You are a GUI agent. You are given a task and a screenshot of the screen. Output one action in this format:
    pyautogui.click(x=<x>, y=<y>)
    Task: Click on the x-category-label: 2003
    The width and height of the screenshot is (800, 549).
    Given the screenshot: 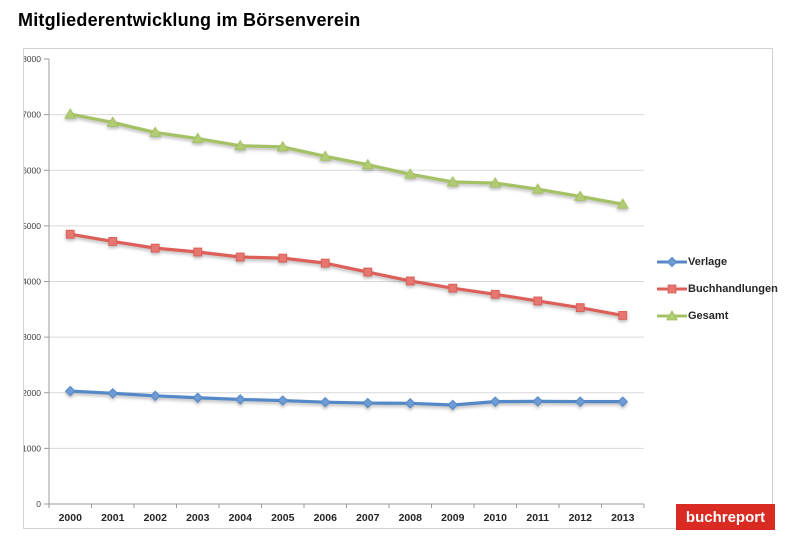 What is the action you would take?
    pyautogui.click(x=198, y=518)
    